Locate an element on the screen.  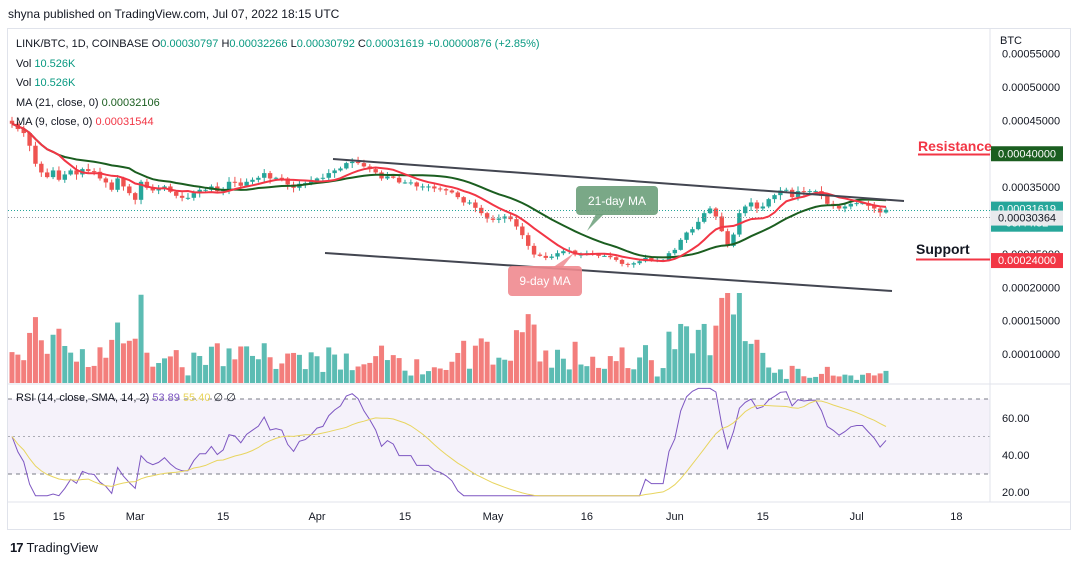
rsi-label: RSI (14, close, SMA, 14, 2) is located at coordinates (83, 398).